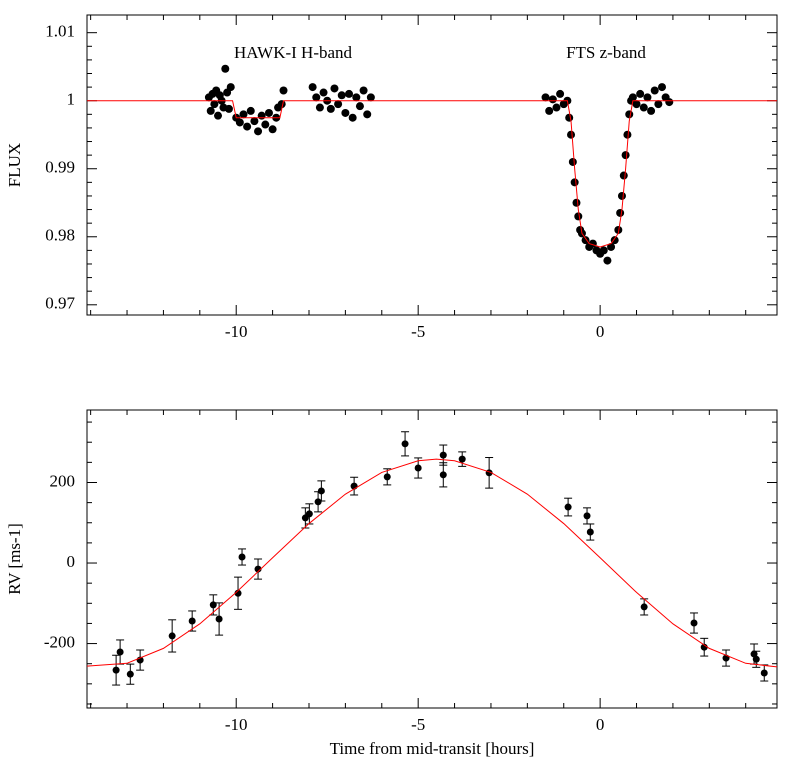  What do you see at coordinates (293, 52) in the screenshot?
I see `annotation: HAWK-I H-band` at bounding box center [293, 52].